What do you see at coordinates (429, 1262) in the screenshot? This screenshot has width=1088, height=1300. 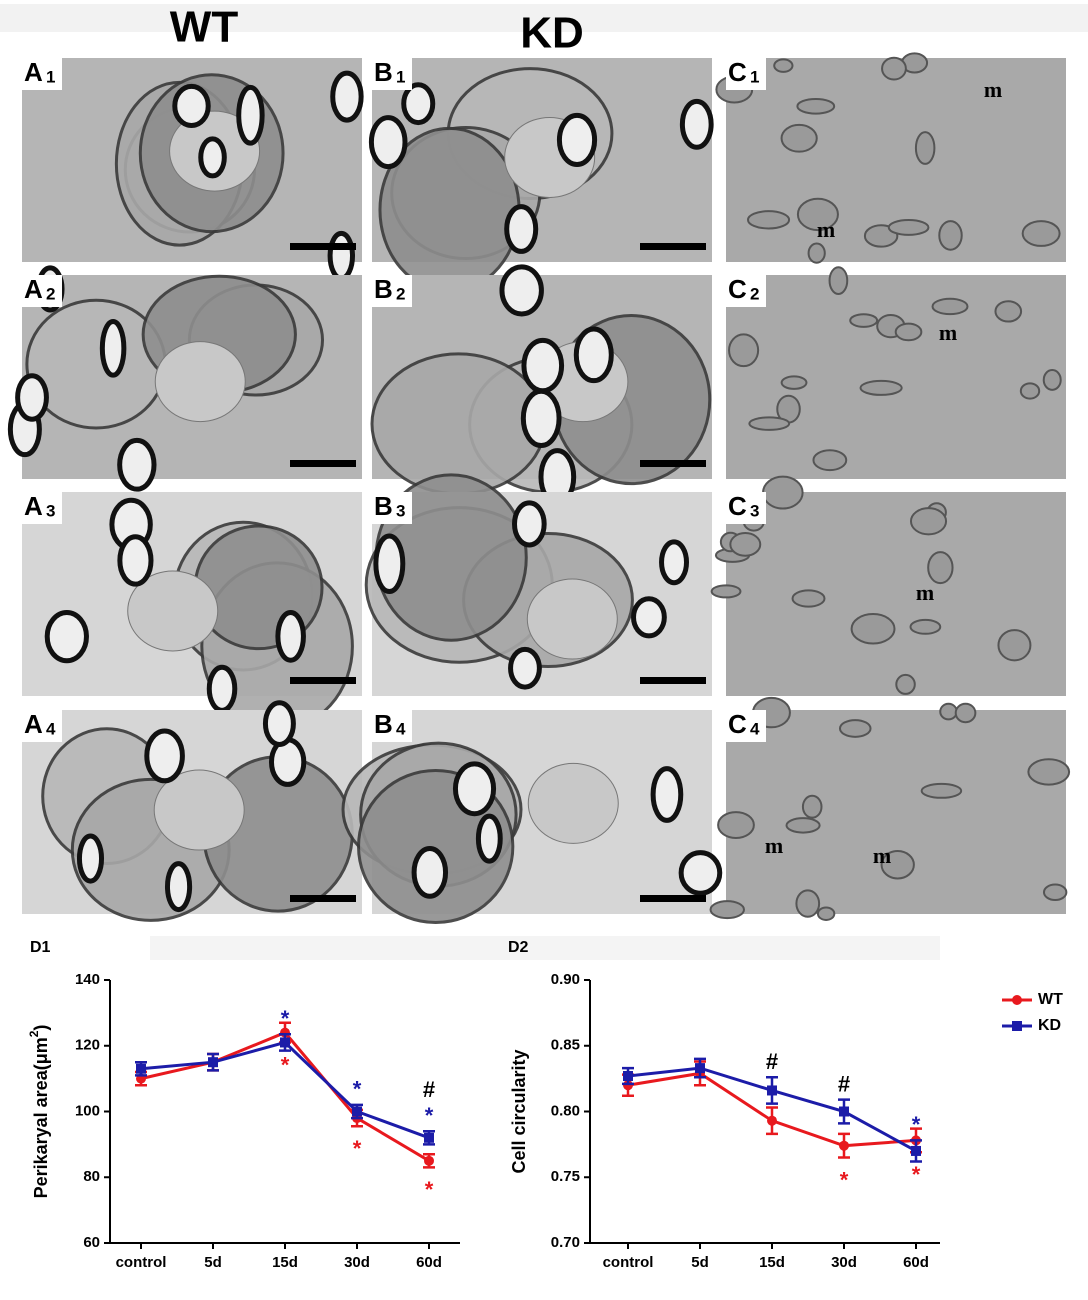 I see `x-tick-label: 60d` at bounding box center [429, 1262].